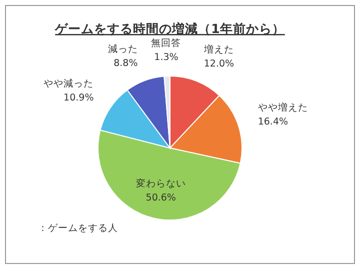 The image size is (360, 270). What do you see at coordinates (126, 63) in the screenshot?
I see `data-label: 8.8%` at bounding box center [126, 63].